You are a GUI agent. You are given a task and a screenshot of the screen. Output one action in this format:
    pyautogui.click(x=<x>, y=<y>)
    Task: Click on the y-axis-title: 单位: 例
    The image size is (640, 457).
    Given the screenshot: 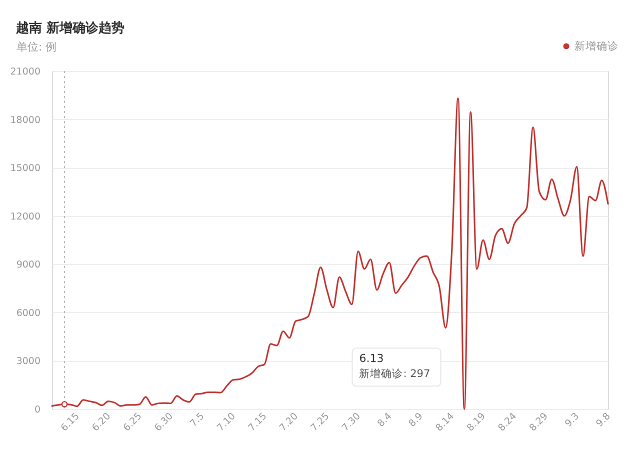 What is the action you would take?
    pyautogui.click(x=36, y=47)
    